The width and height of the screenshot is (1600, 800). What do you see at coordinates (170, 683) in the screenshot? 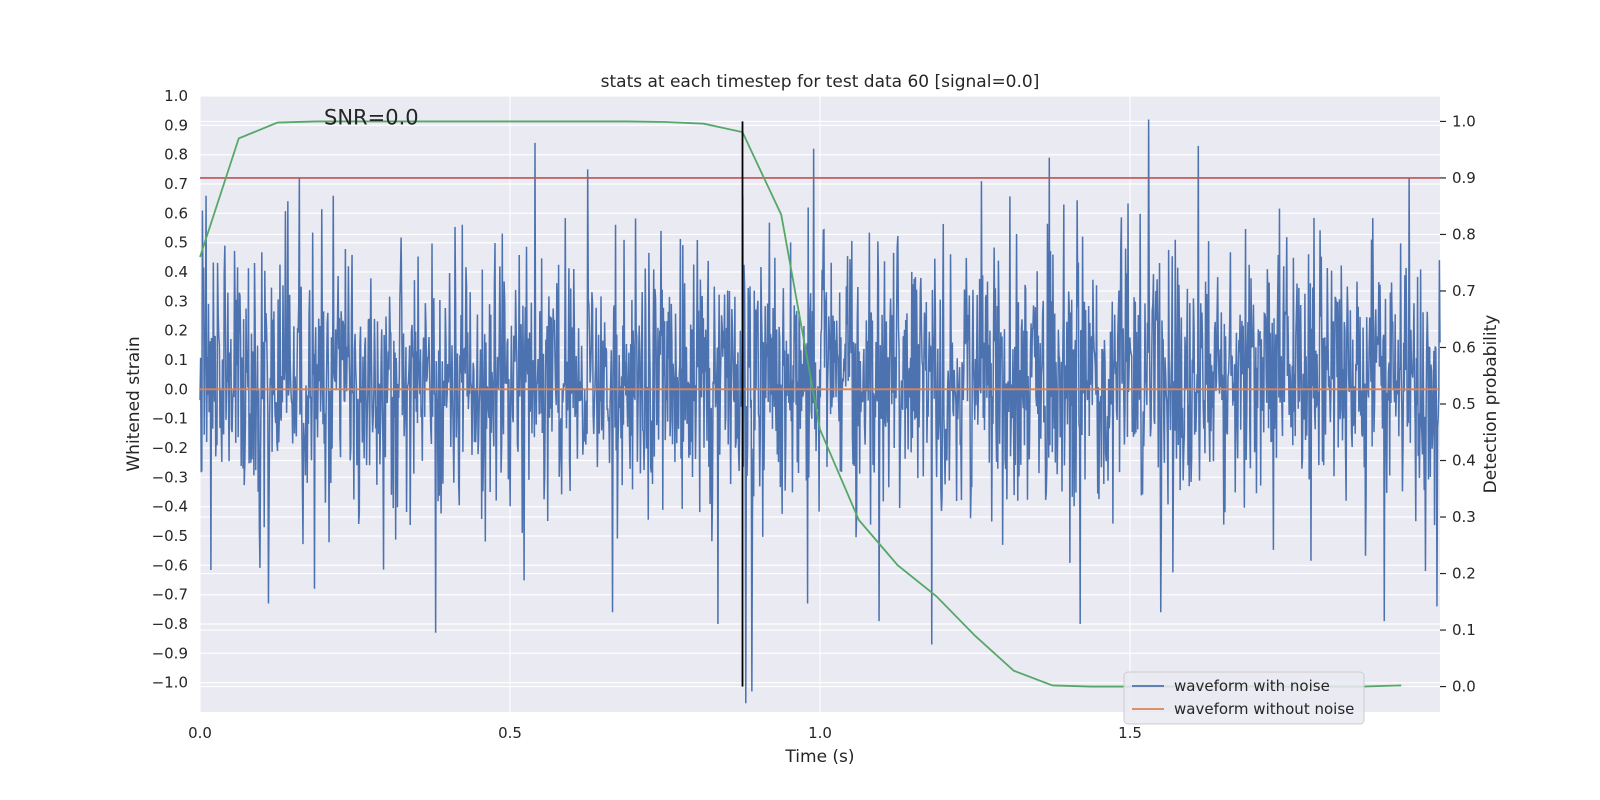
I see `y-tick-label-20: −1.0` at bounding box center [170, 683].